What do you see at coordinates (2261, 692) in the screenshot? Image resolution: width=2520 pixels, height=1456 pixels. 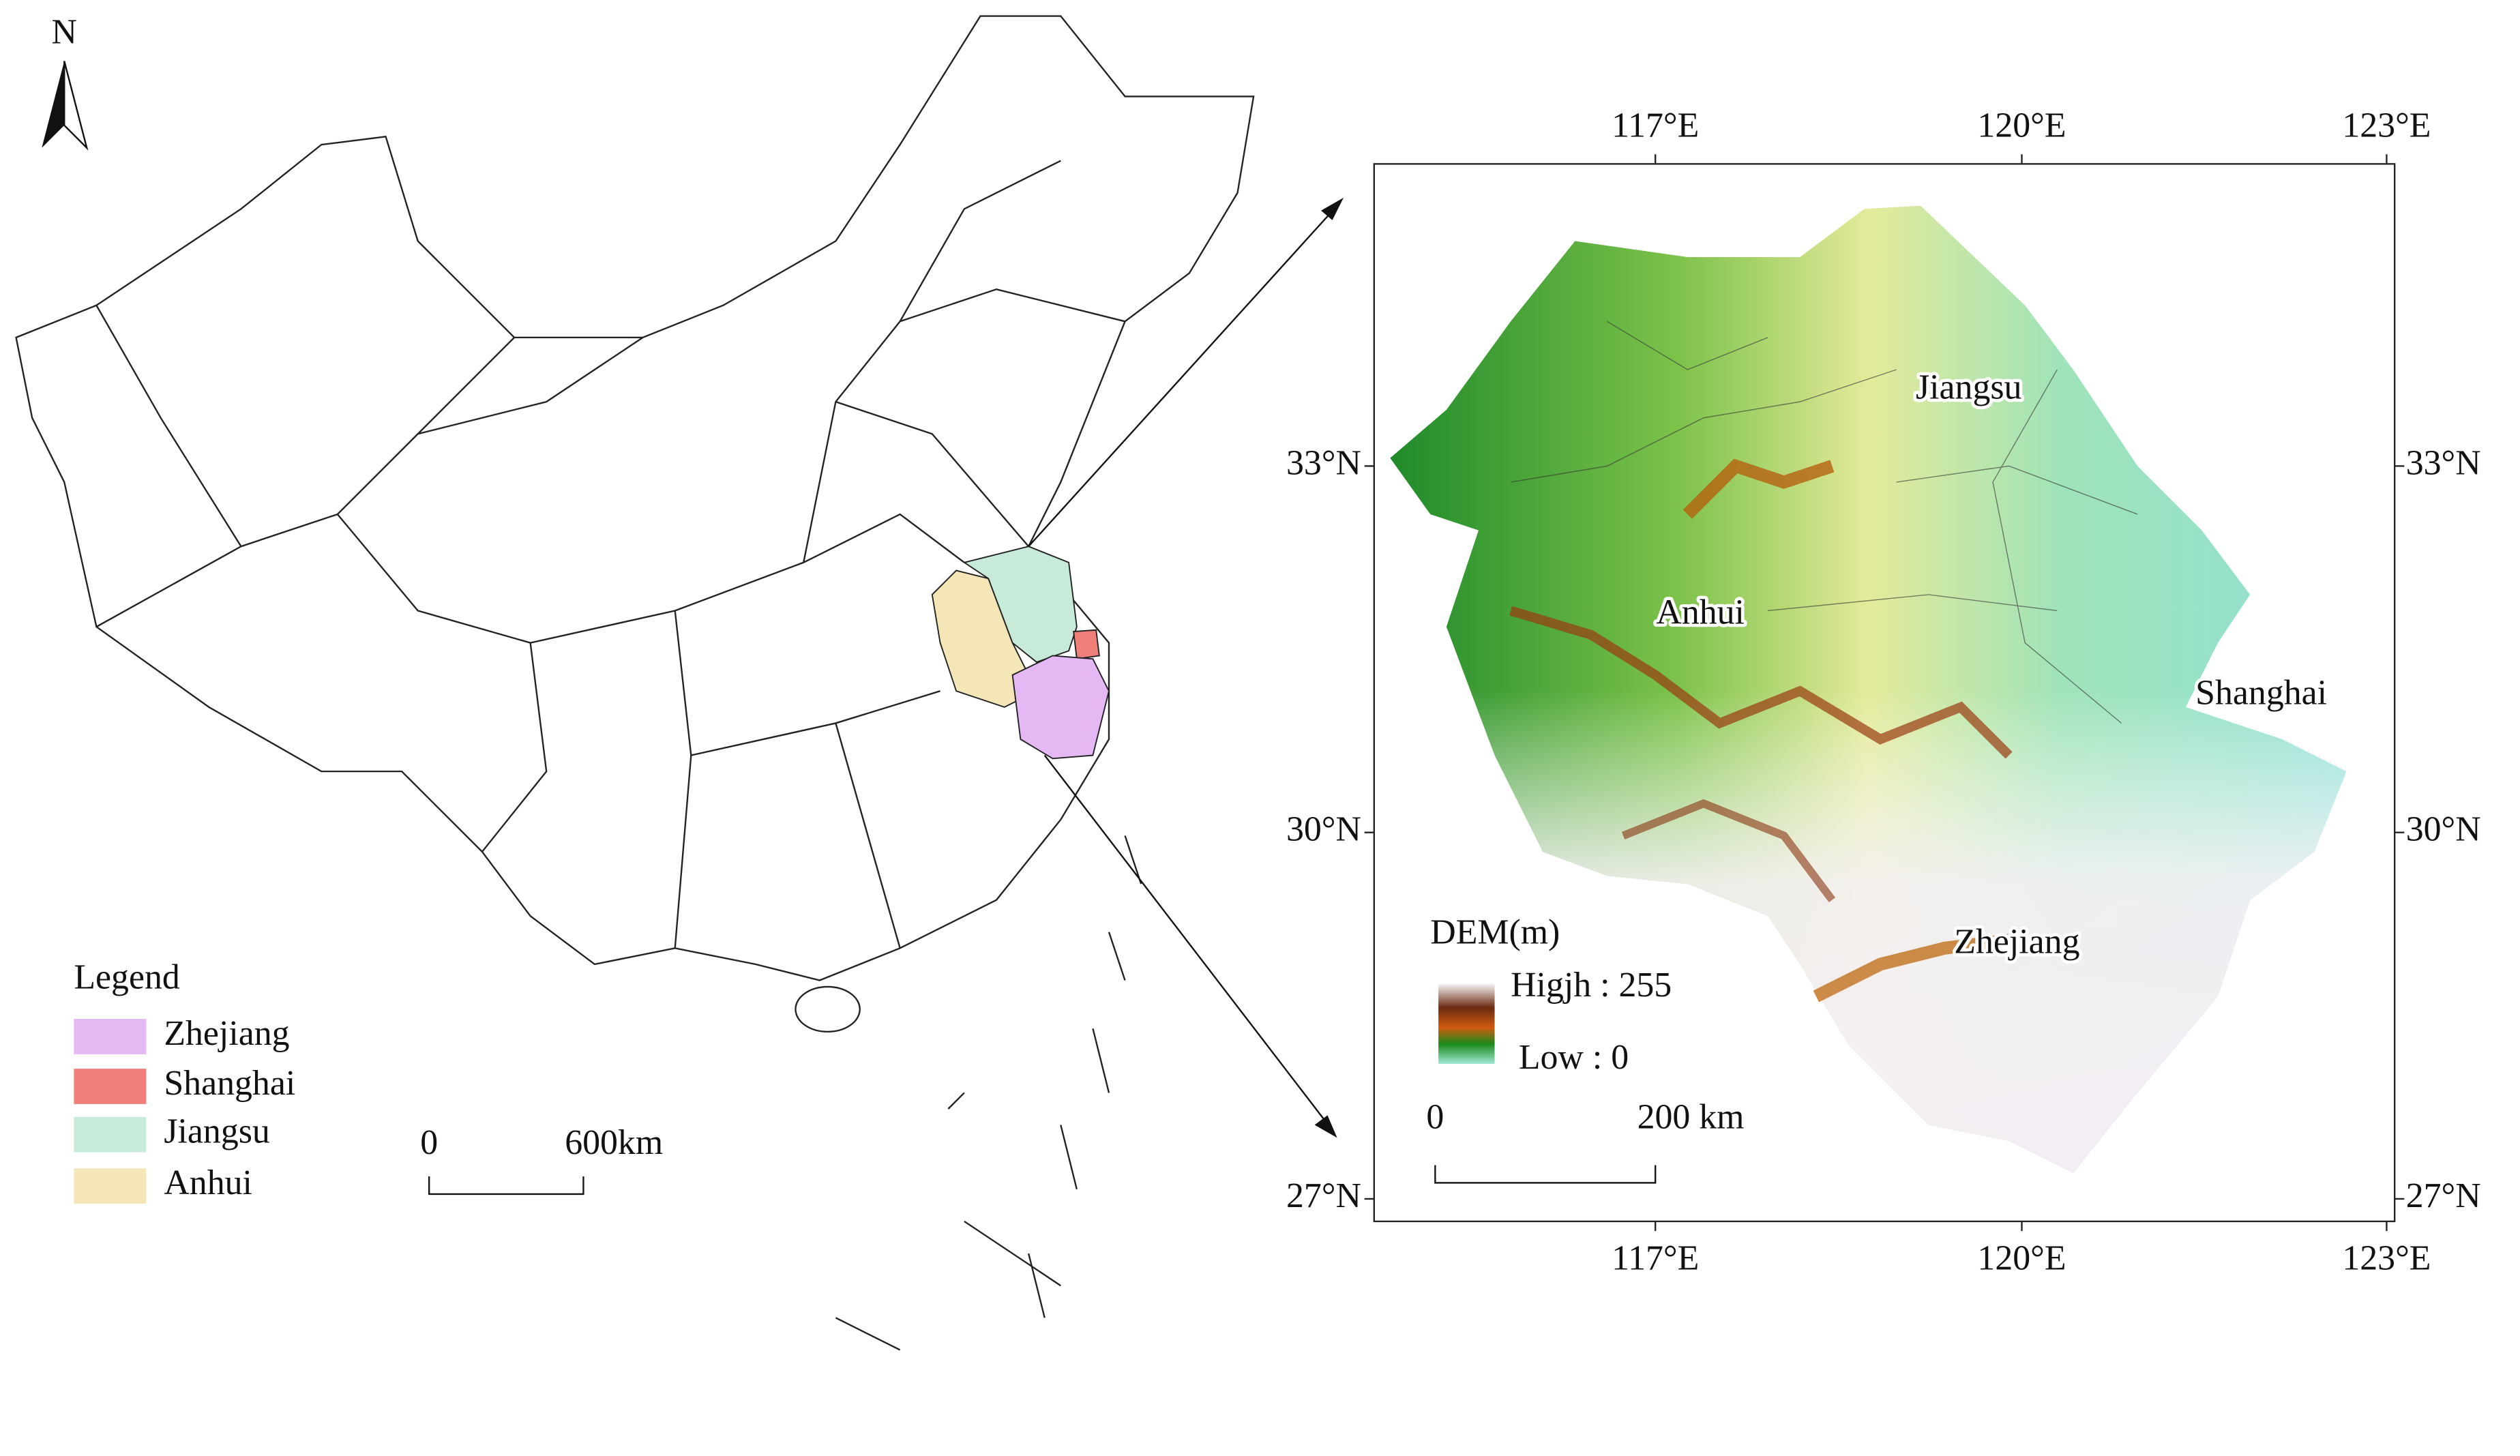 I see `region-label: Shanghai` at bounding box center [2261, 692].